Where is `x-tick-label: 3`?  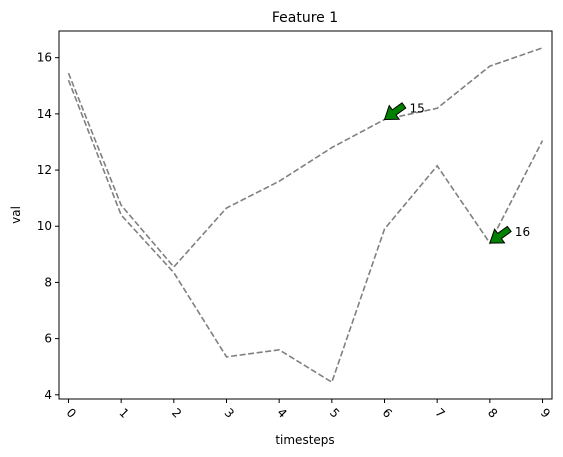 x-tick-label: 3 is located at coordinates (229, 413).